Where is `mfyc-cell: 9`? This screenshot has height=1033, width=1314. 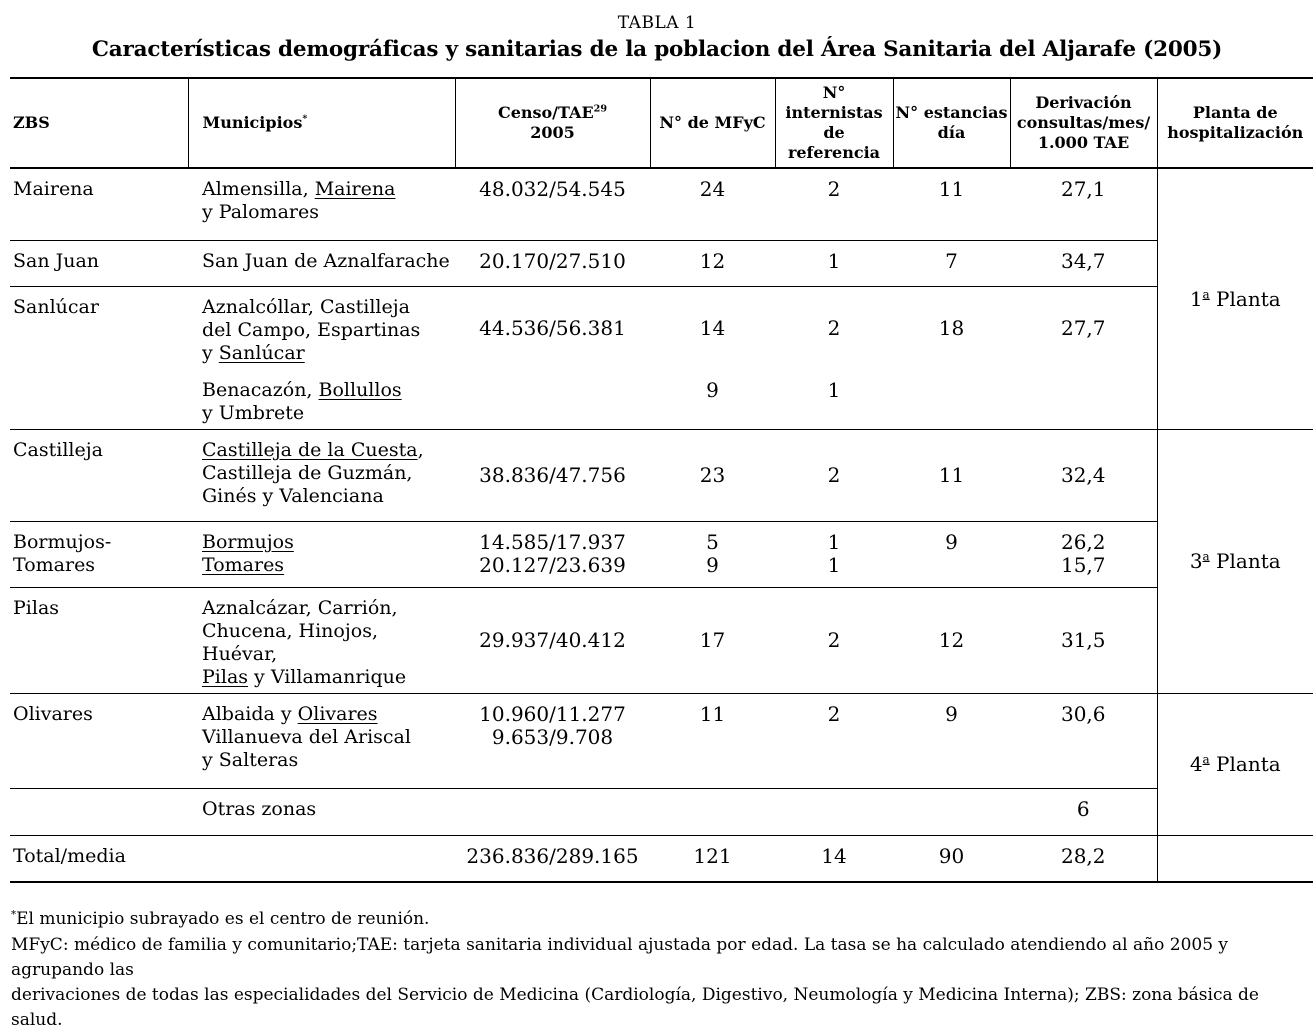 mfyc-cell: 9 is located at coordinates (712, 400).